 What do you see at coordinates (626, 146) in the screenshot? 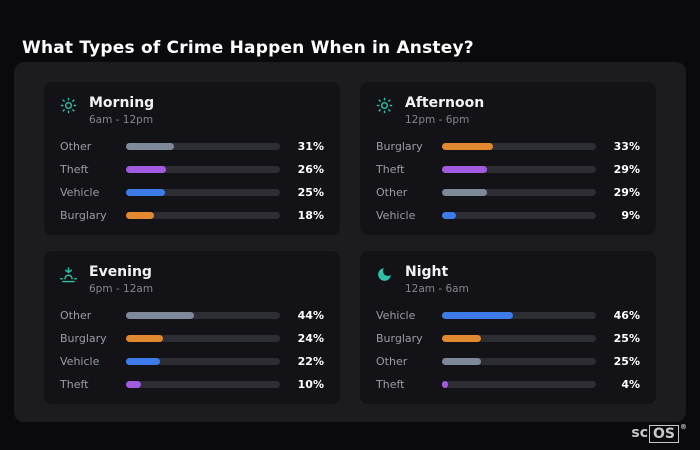
I see `percent-value: 33%` at bounding box center [626, 146].